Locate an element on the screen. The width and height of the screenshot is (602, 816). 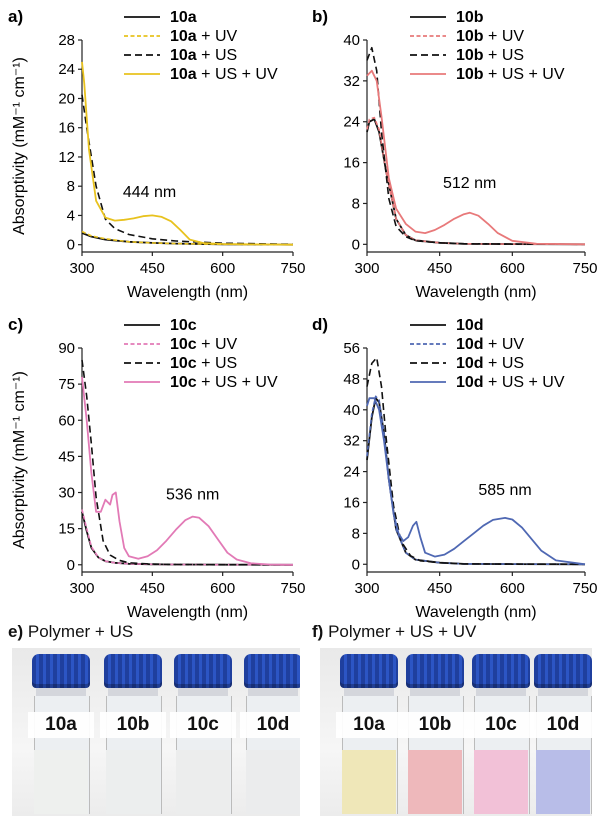
y-tick-label: 56 is located at coordinates (351, 348).